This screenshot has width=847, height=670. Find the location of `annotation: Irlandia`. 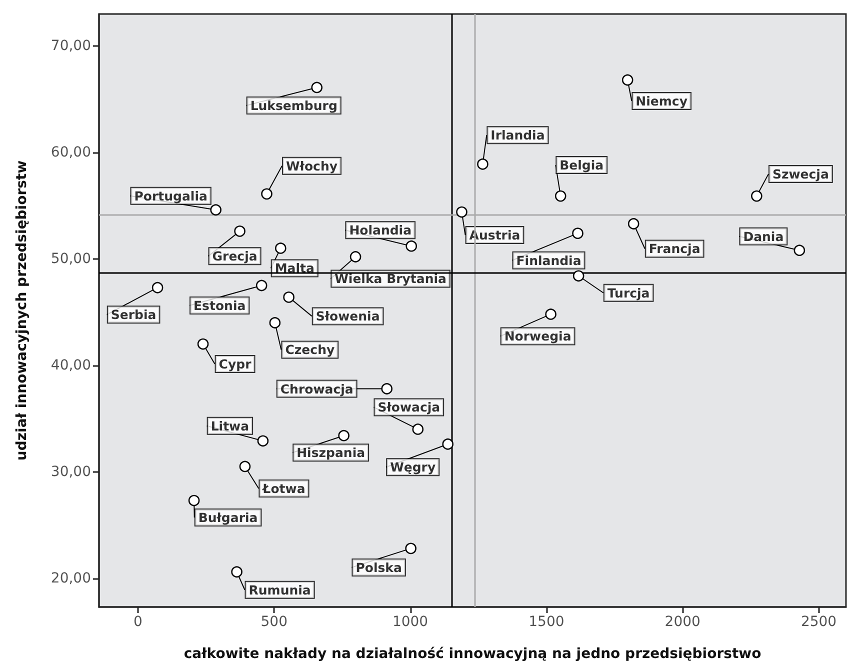

annotation: Irlandia is located at coordinates (517, 135).